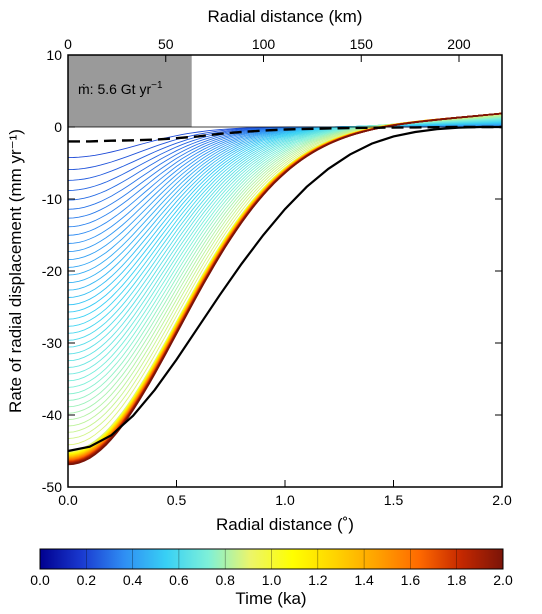 This screenshot has width=542, height=614. Describe the element at coordinates (166, 44) in the screenshot. I see `x2-tick-label: 50` at that location.